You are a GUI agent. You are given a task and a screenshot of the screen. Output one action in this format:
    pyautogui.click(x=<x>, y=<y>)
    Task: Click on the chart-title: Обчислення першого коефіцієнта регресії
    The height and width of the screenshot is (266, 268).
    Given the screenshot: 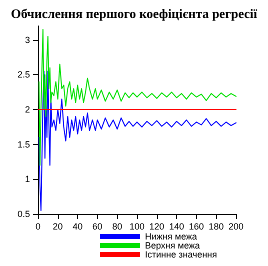 What is the action you would take?
    pyautogui.click(x=134, y=13)
    